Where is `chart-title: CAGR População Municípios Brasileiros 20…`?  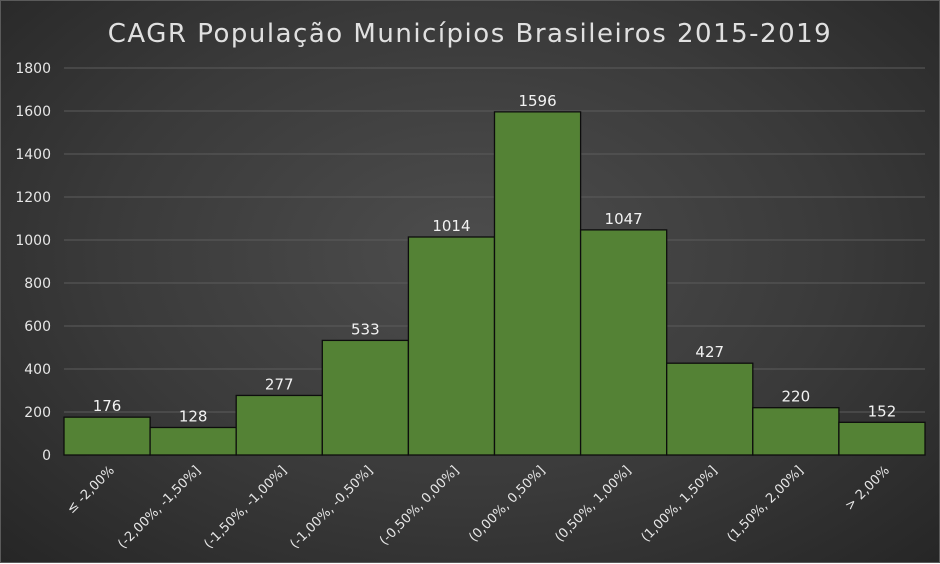 chart-title: CAGR População Municípios Brasileiros 20… is located at coordinates (470, 34).